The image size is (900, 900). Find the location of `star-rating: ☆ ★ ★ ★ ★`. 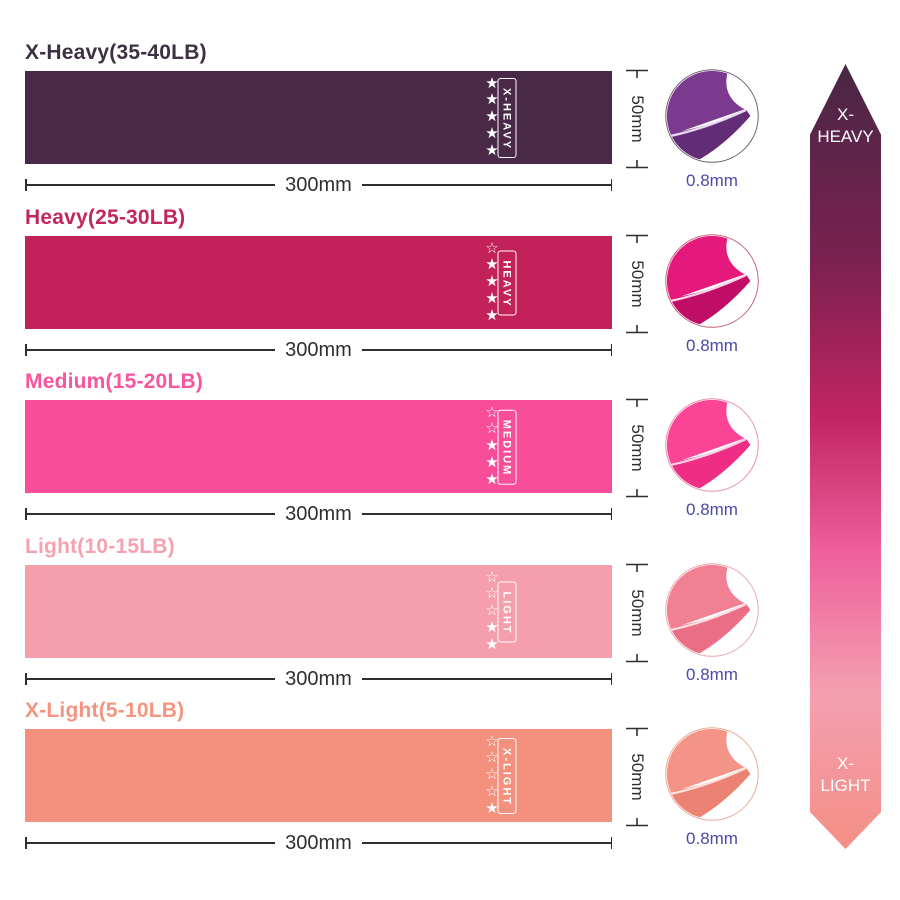

star-rating: ☆ ★ ★ ★ ★ is located at coordinates (492, 282).